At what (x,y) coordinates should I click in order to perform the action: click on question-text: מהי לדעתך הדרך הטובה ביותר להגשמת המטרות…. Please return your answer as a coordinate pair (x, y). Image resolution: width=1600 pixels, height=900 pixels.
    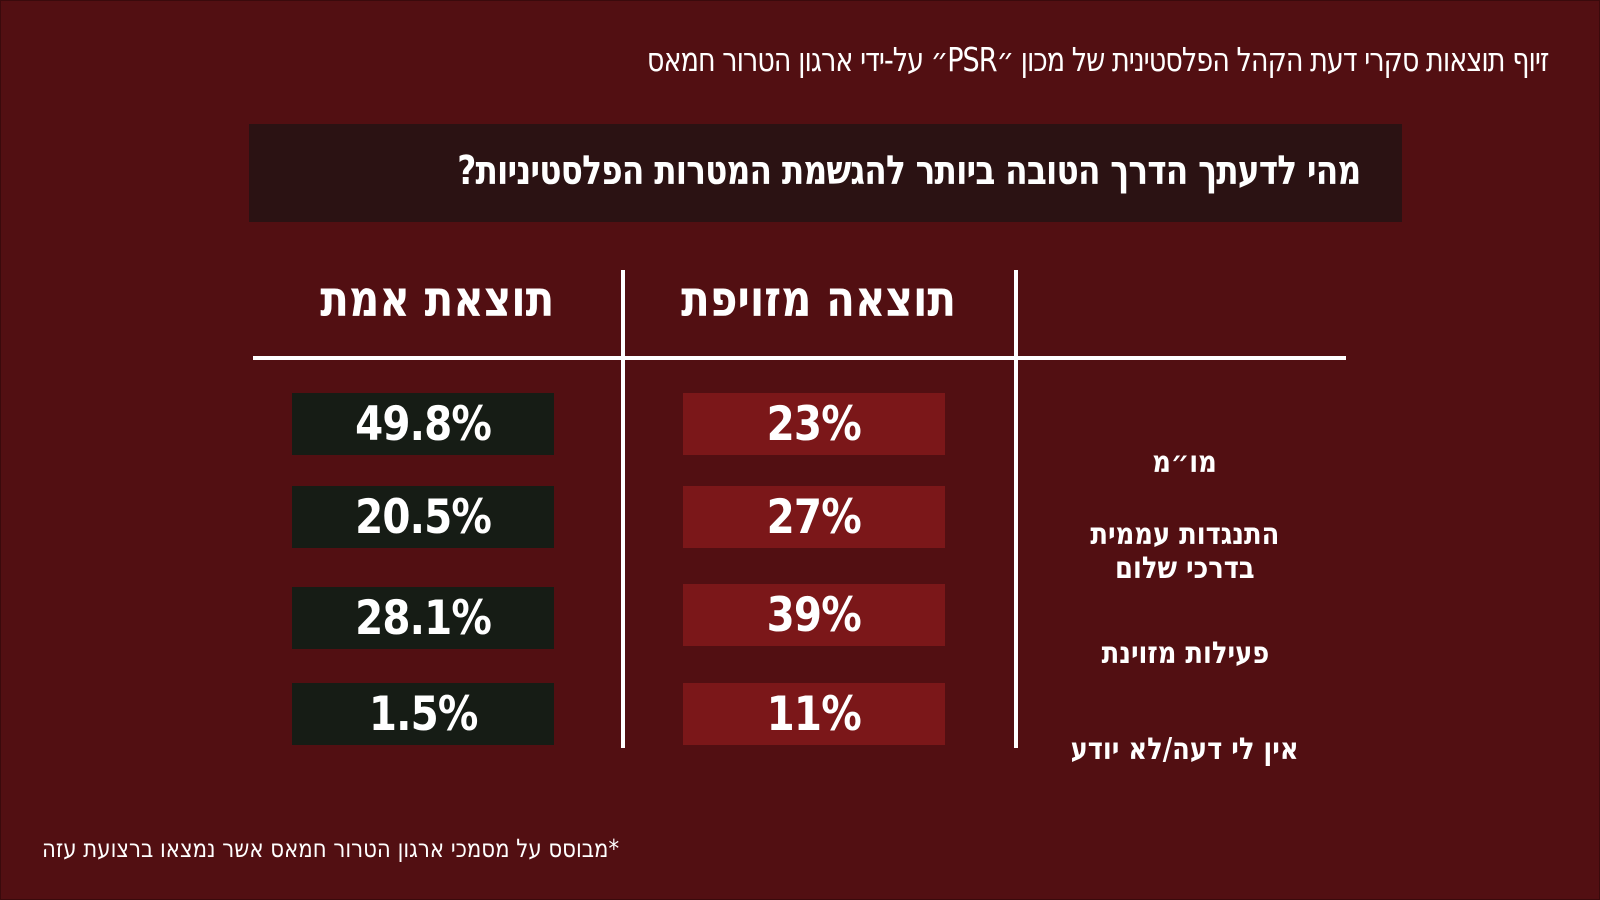
    Looking at the image, I should click on (908, 171).